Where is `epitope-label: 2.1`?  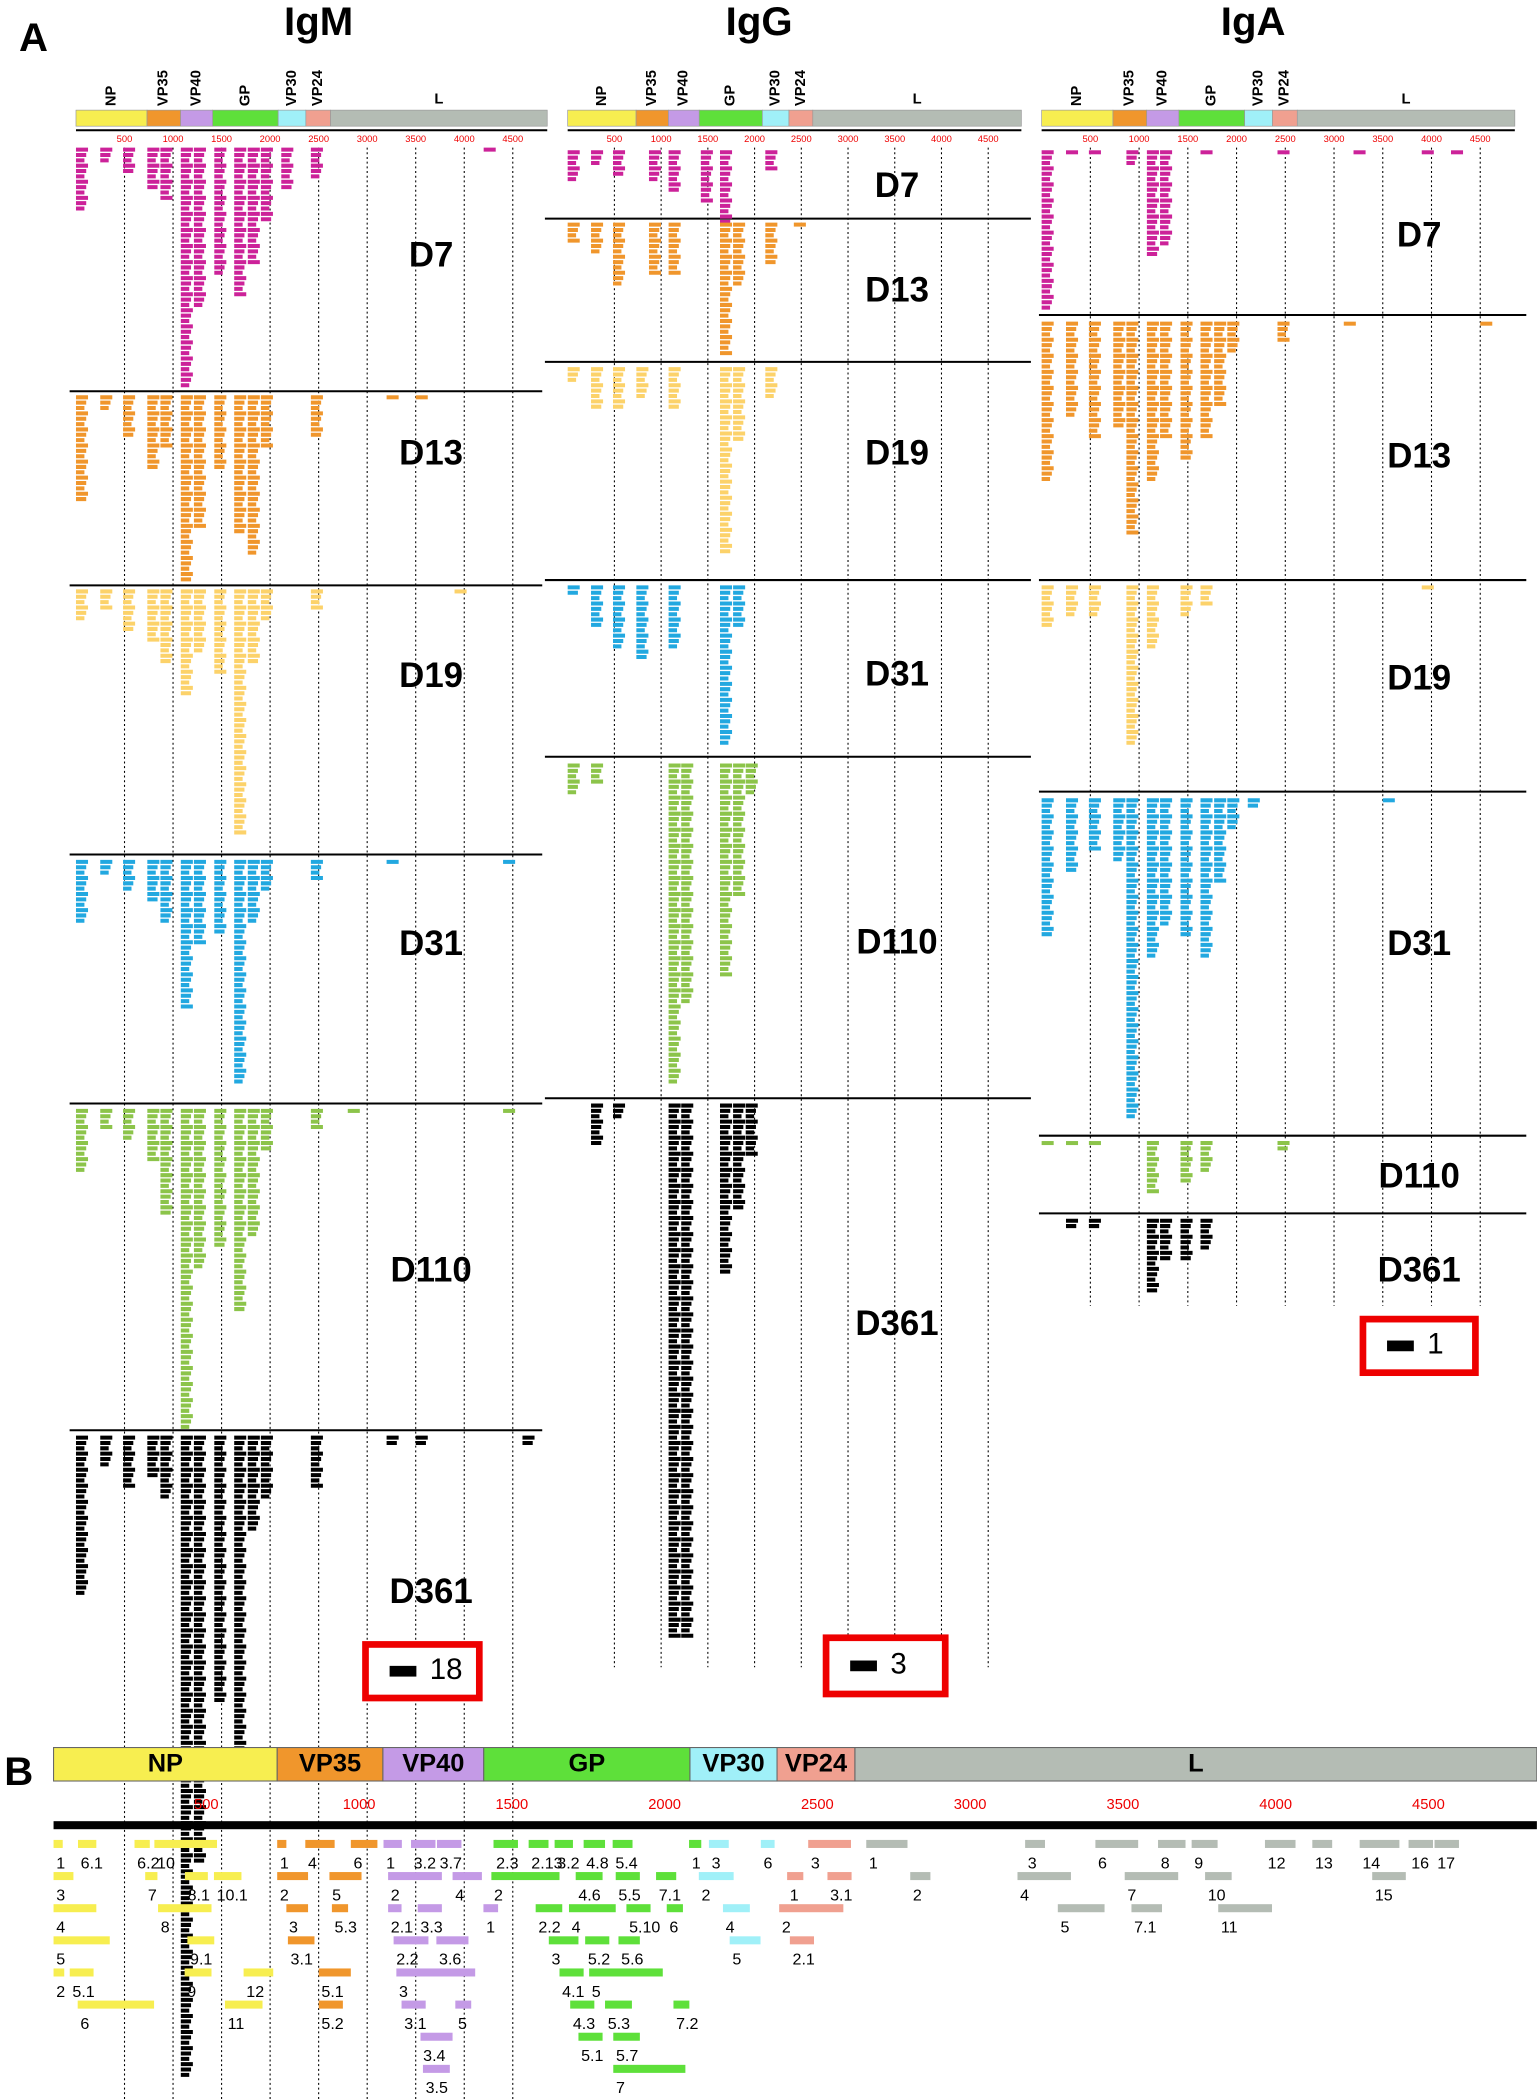
epitope-label: 2.1 is located at coordinates (804, 1960).